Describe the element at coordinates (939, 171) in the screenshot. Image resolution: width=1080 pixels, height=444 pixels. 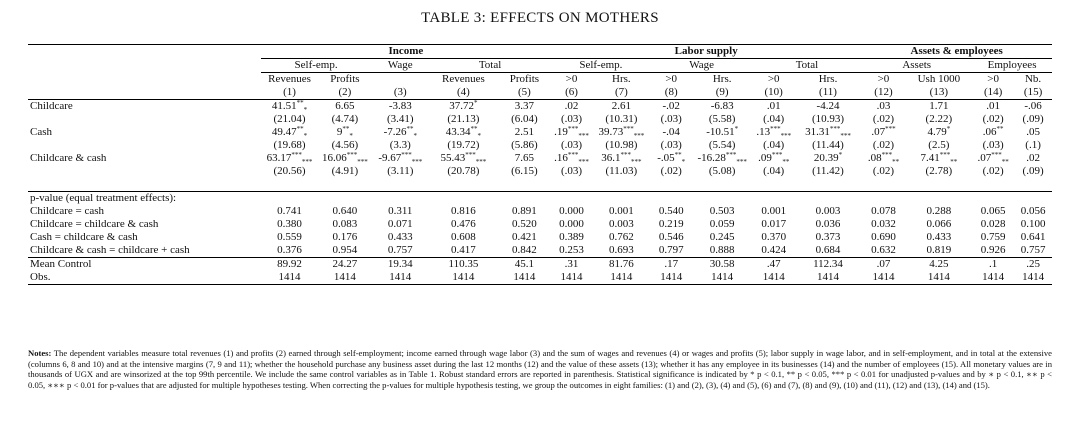
I see `se-cell: (2.78)` at that location.